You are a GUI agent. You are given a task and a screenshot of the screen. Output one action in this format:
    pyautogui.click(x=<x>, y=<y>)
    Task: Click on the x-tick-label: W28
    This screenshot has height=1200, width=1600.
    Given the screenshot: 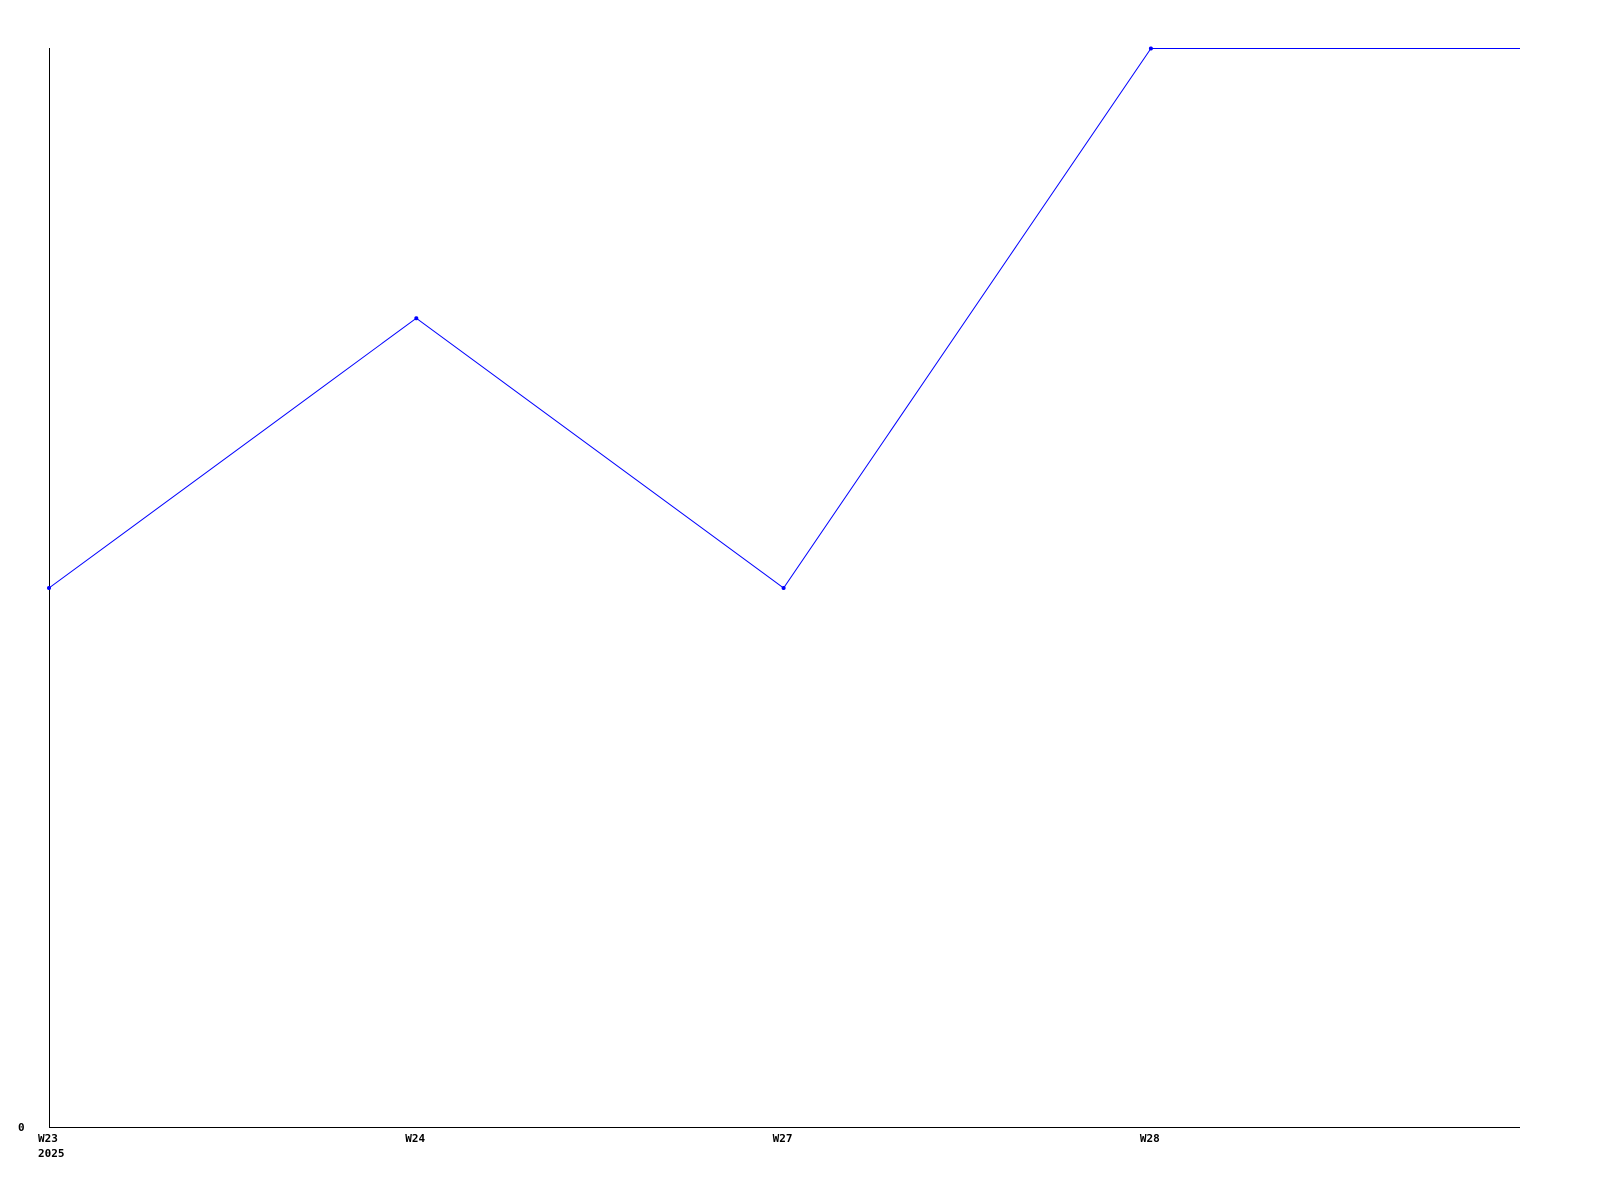 What is the action you would take?
    pyautogui.click(x=1150, y=1138)
    